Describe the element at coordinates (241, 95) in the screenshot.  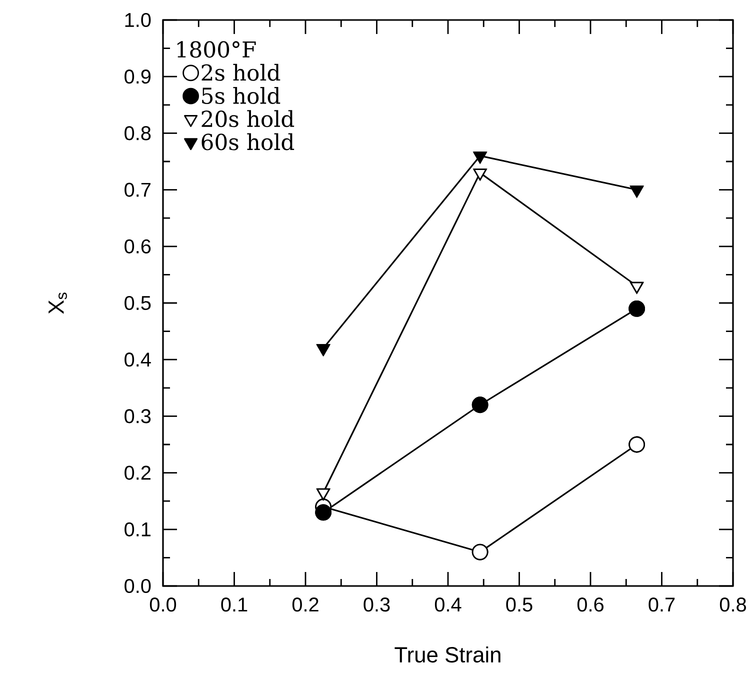
I see `legend-label: 5s hold` at that location.